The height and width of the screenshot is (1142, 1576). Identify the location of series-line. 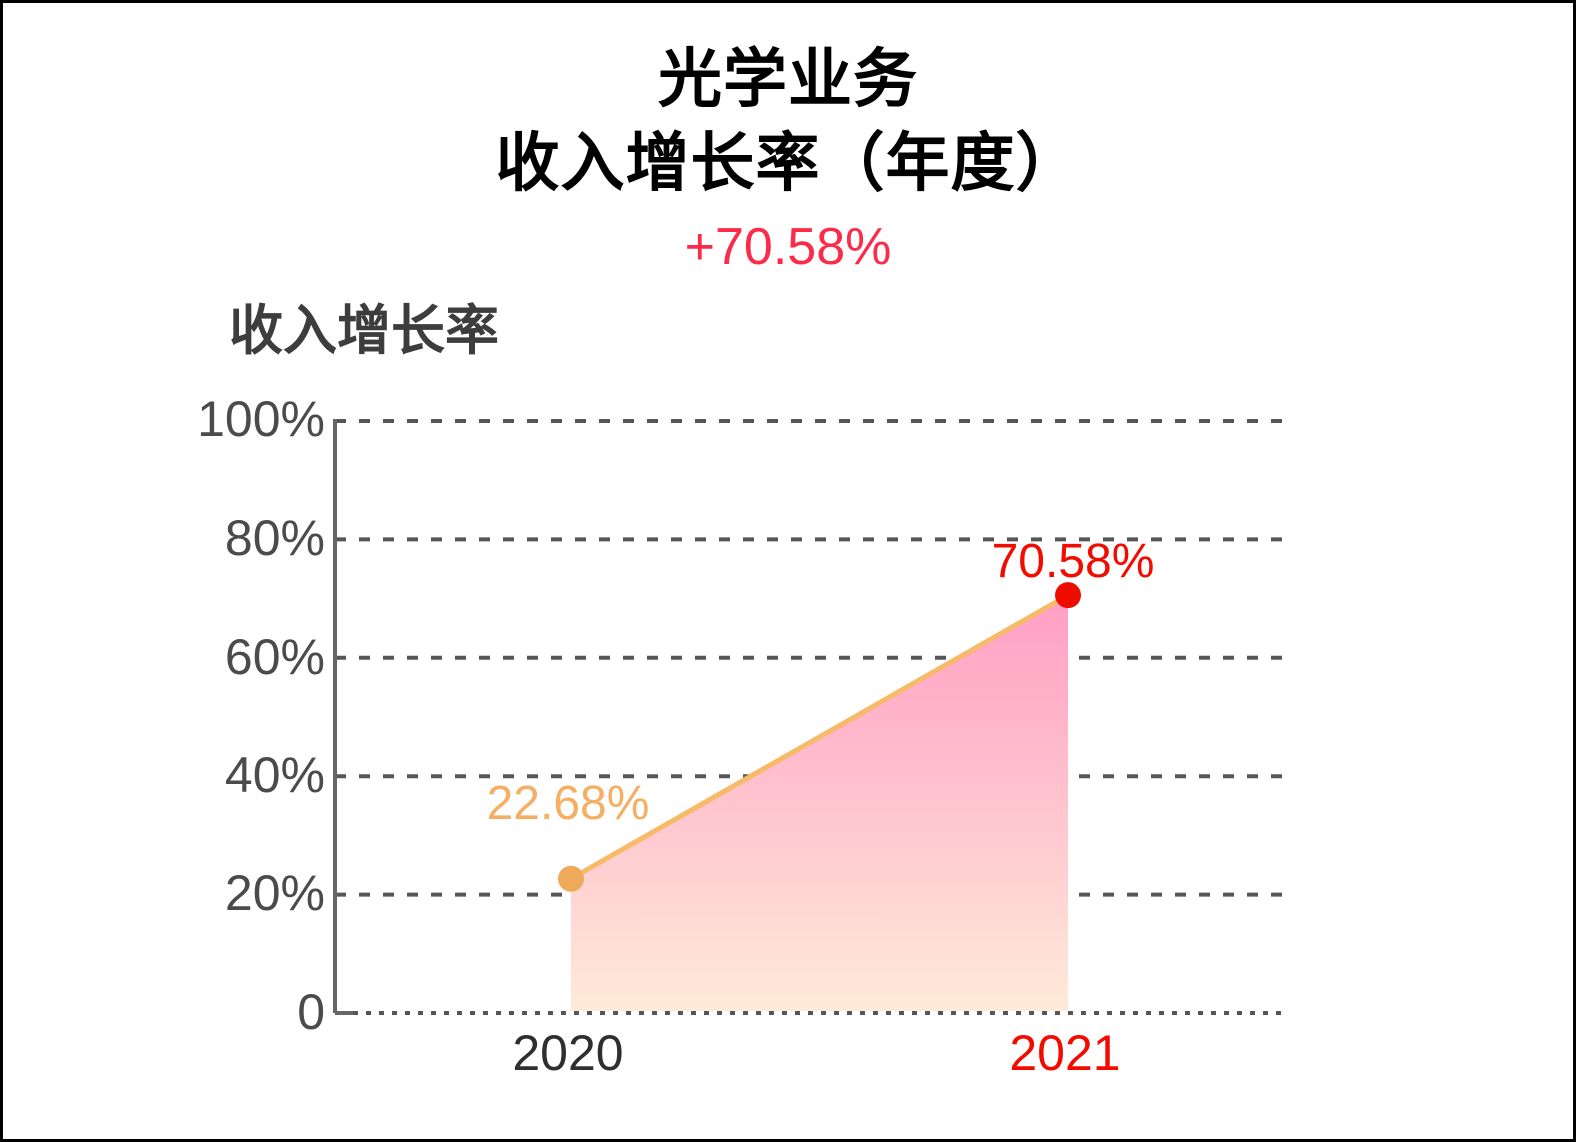
(819, 737).